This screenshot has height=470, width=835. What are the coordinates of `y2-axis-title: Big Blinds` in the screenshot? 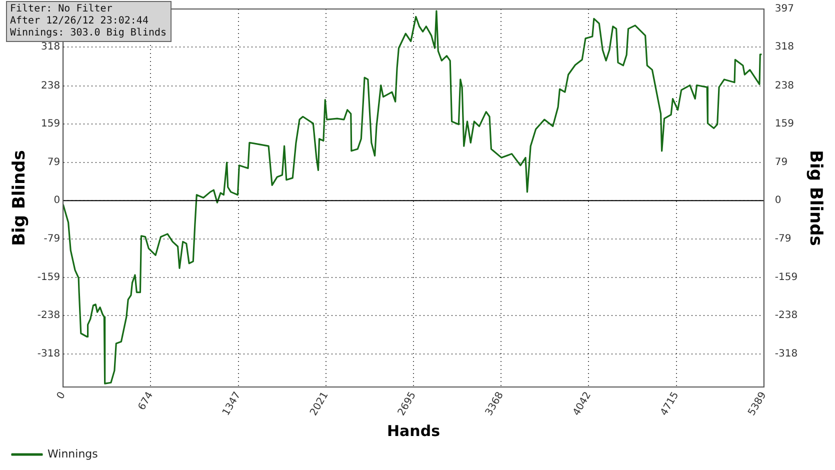 It's located at (815, 198).